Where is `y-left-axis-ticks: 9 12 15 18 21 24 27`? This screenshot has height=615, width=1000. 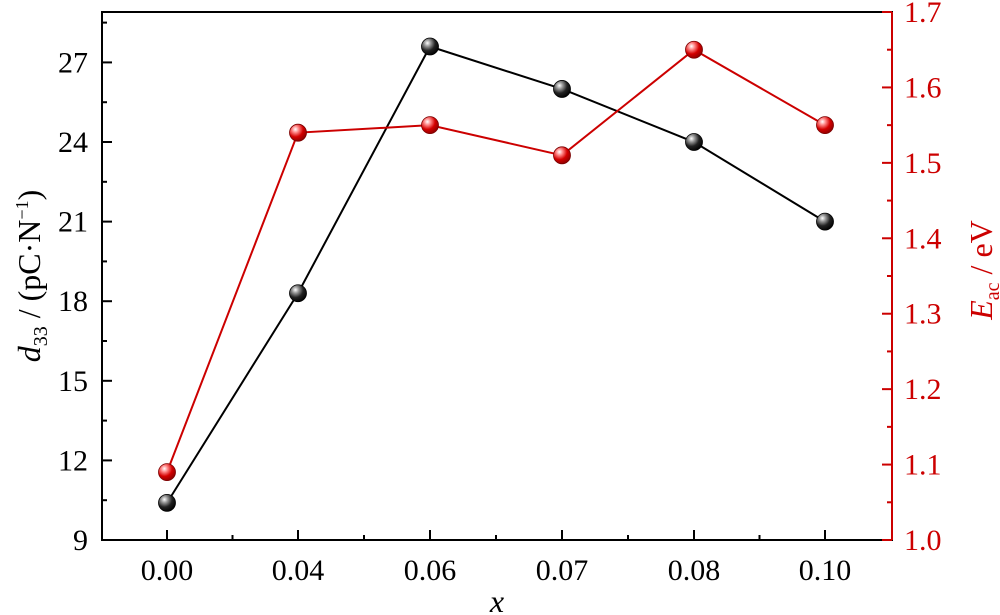 y-left-axis-ticks: 9 12 15 18 21 24 27 is located at coordinates (85, 289).